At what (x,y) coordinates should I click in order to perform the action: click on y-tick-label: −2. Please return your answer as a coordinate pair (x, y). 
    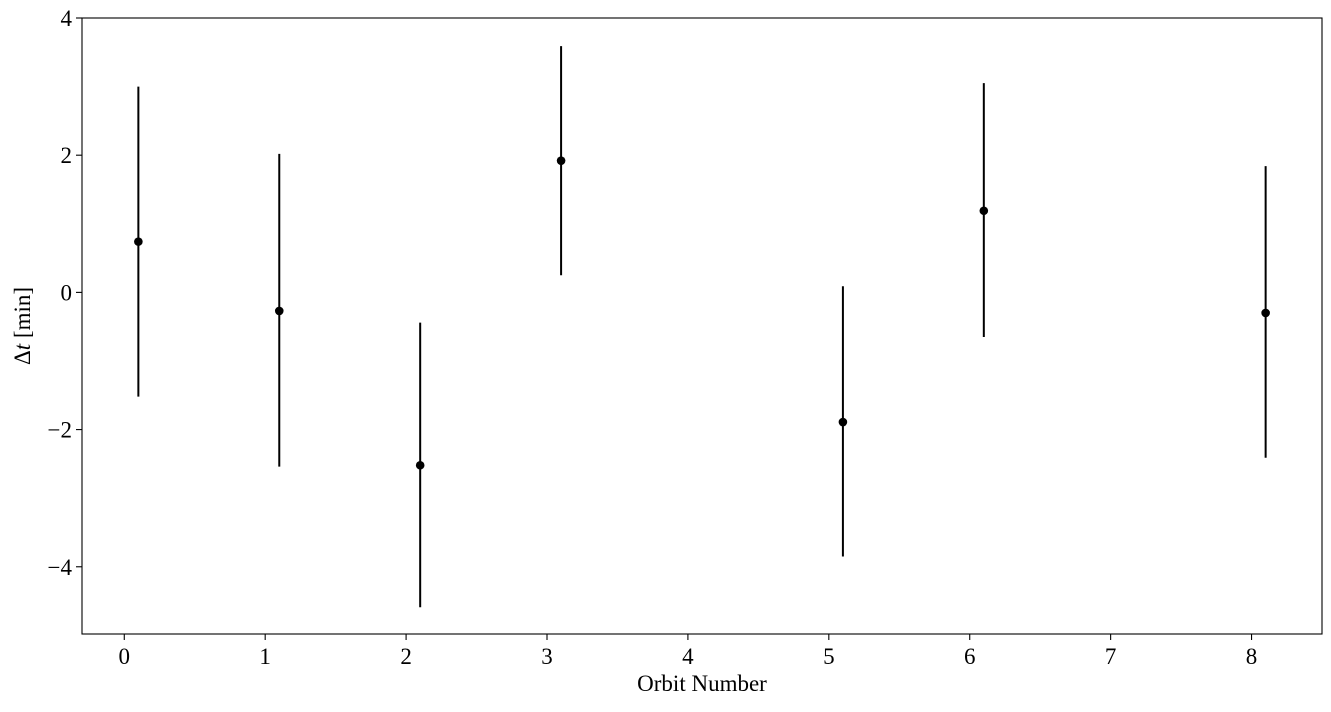
    Looking at the image, I should click on (60, 430).